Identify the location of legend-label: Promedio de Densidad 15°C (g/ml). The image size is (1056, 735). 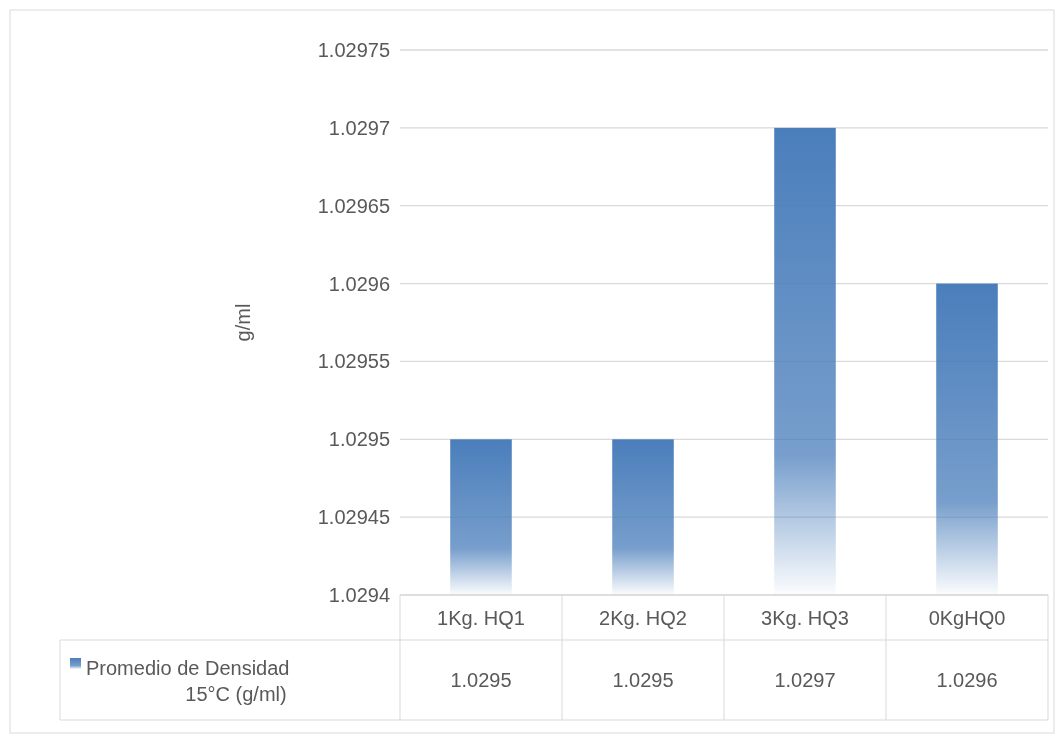
(188, 681).